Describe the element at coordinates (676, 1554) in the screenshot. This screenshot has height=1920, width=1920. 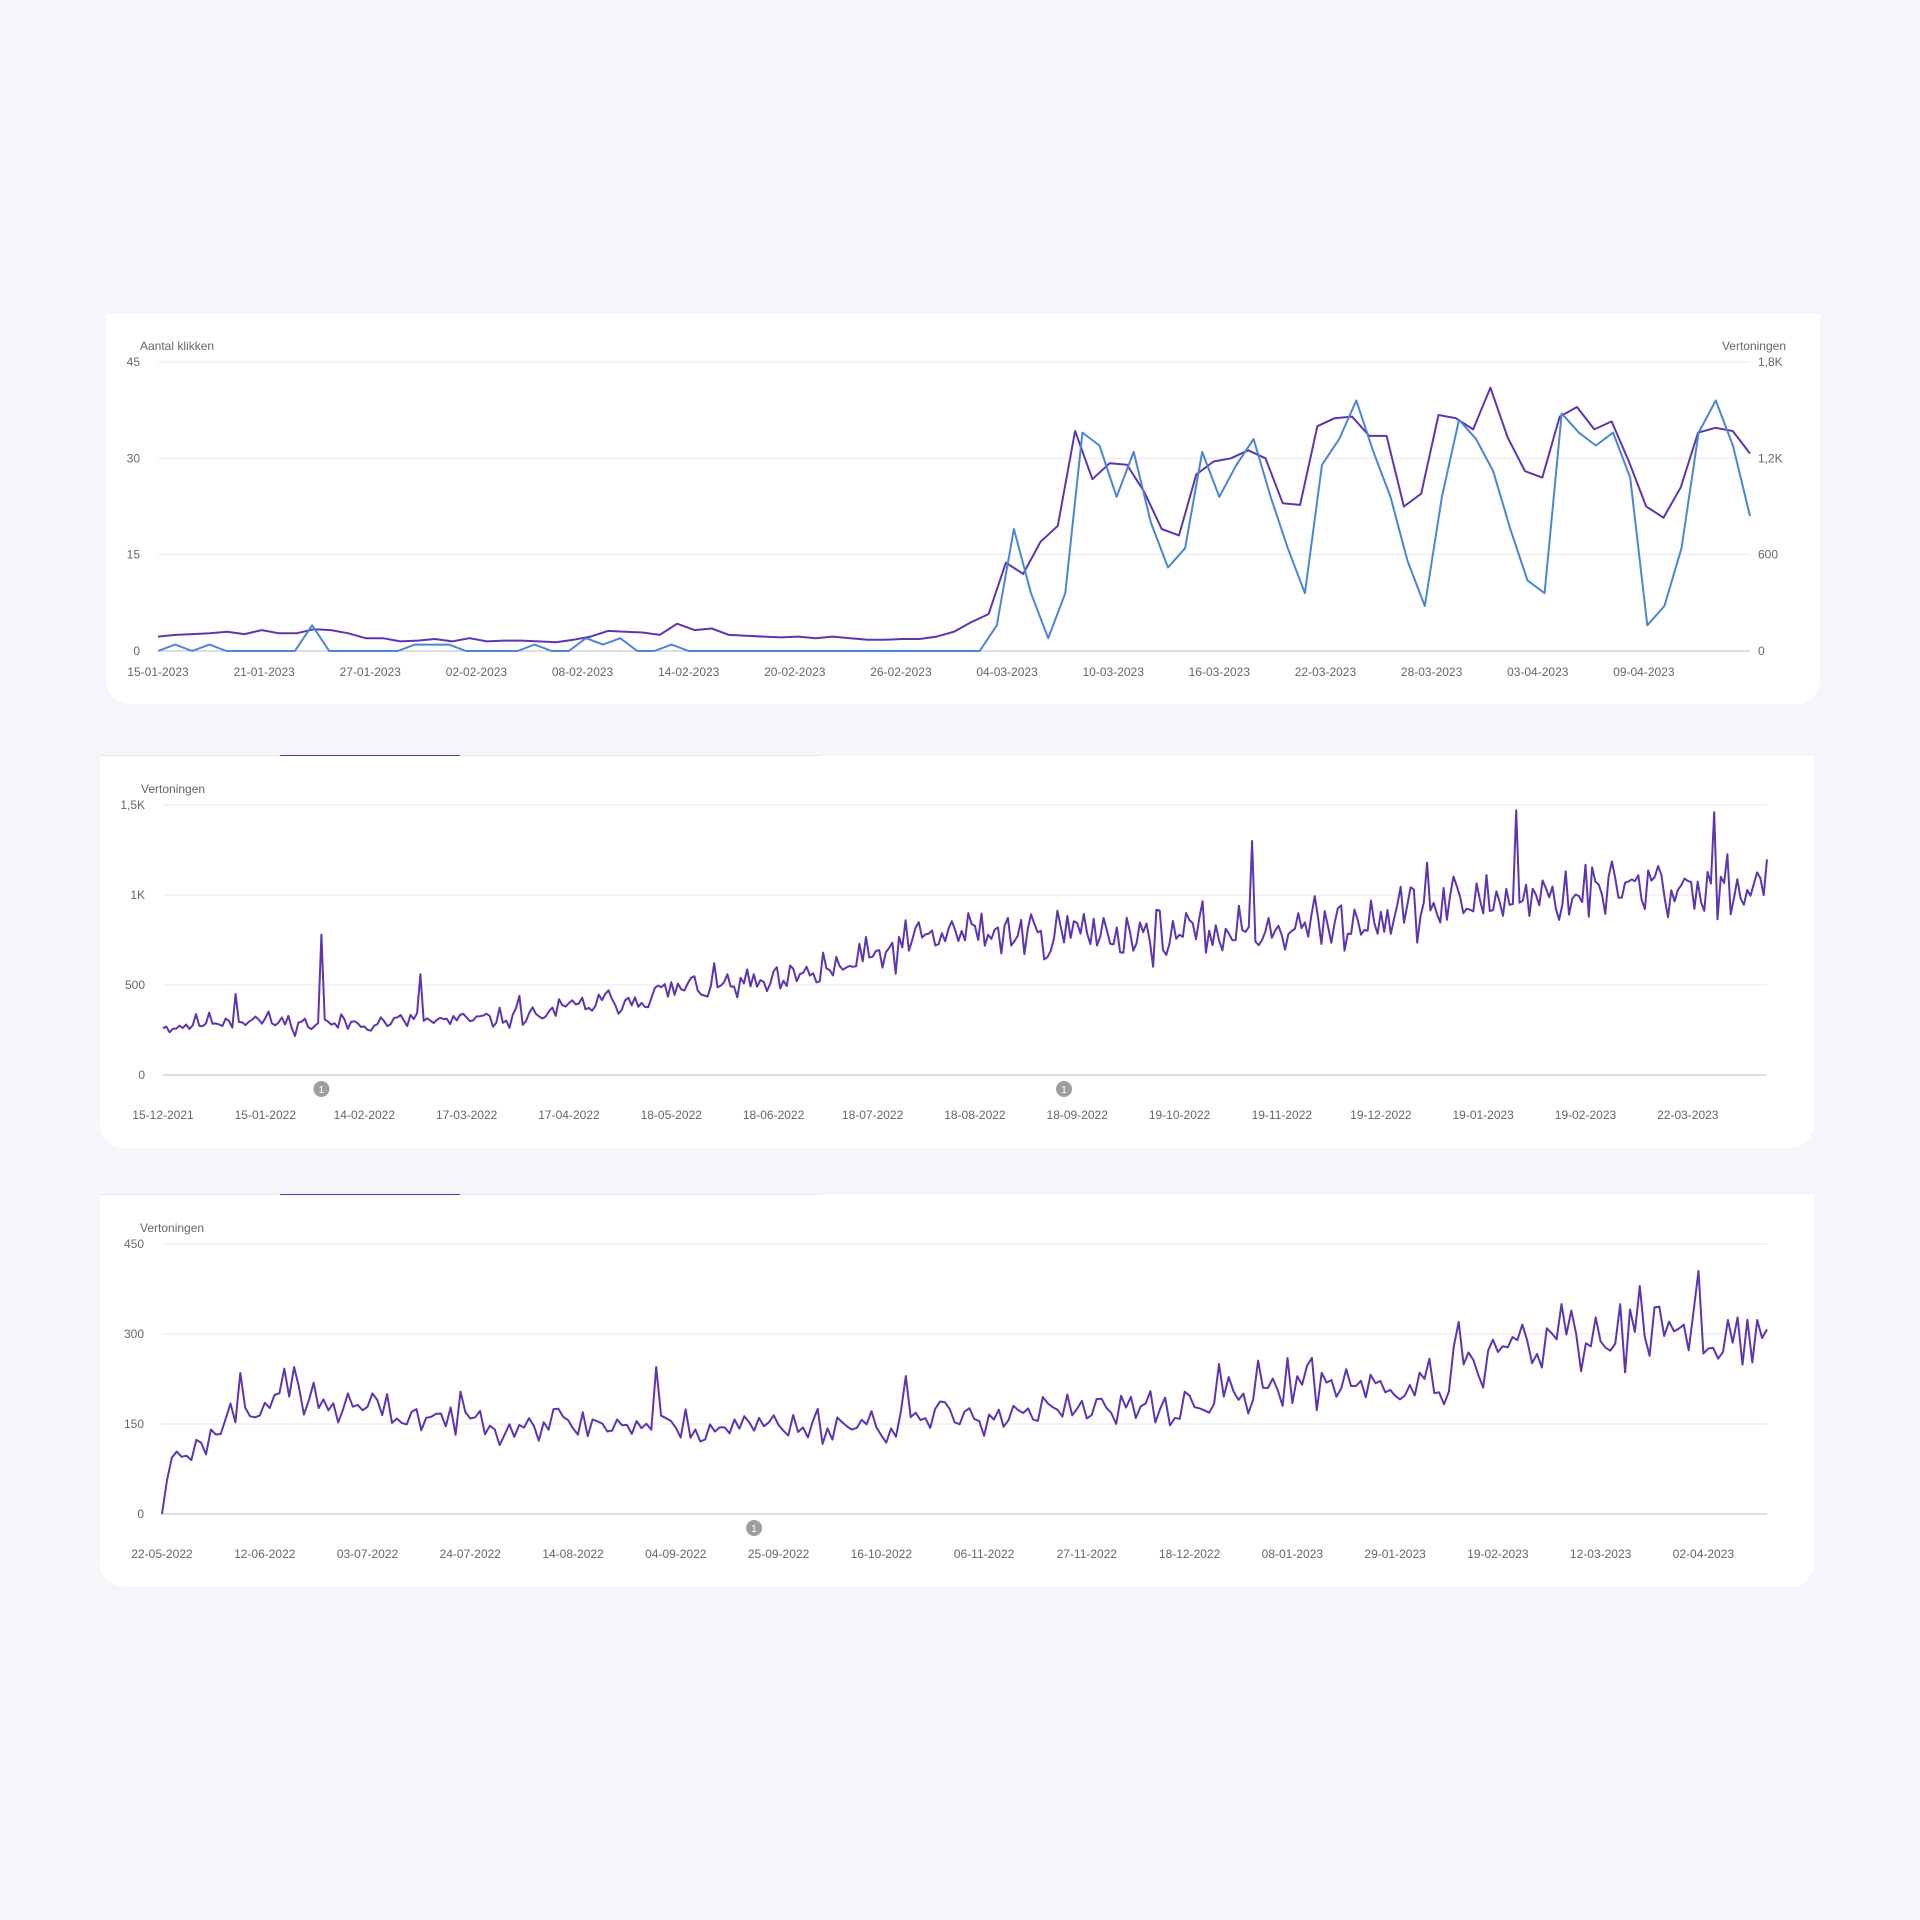
I see `x-tick-label: 04-09-2022` at that location.